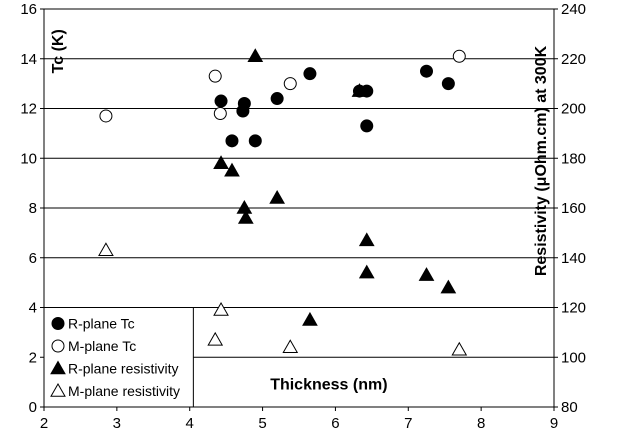  I want to click on y2-tick-label: 220, so click(573, 59).